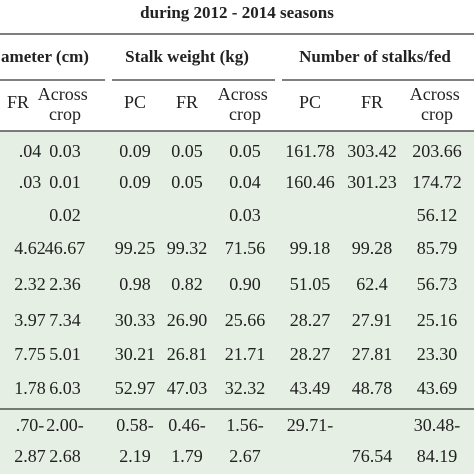 This screenshot has height=474, width=474. Describe the element at coordinates (437, 182) in the screenshot. I see `table-cell: 174.72` at that location.